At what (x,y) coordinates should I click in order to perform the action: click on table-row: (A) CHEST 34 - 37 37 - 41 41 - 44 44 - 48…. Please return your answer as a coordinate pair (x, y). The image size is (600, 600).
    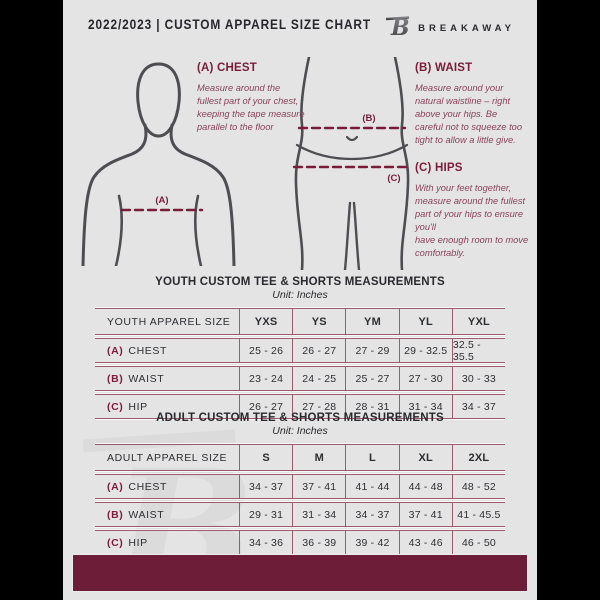
    Looking at the image, I should click on (300, 486).